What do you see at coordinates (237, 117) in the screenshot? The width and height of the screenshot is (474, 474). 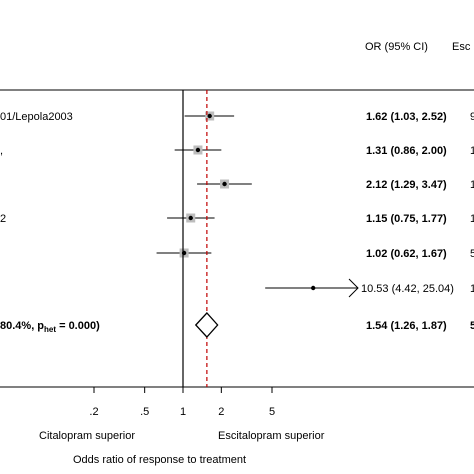 I see `study-row: 01/Lepola2003 1.62 (1.03, 2.52) 9` at bounding box center [237, 117].